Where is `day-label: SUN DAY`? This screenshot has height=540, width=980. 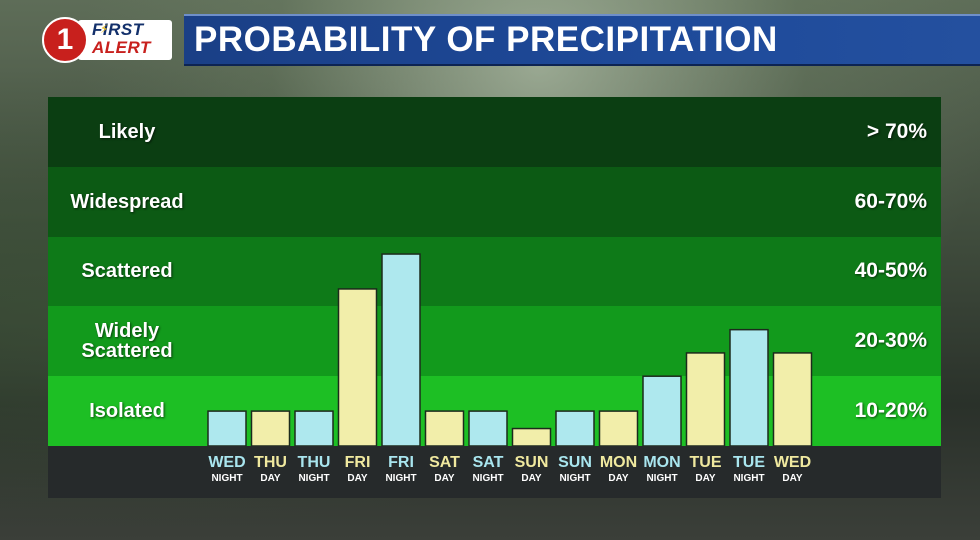
day-label: SUN DAY is located at coordinates (532, 470).